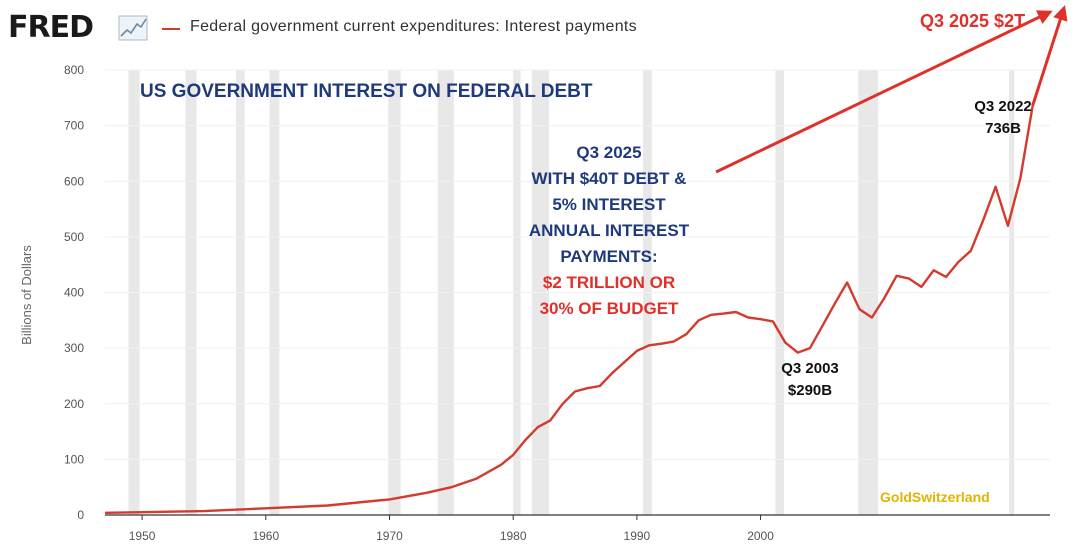 This screenshot has height=557, width=1080. Describe the element at coordinates (1049, 56) in the screenshot. I see `projection-arrow` at that location.